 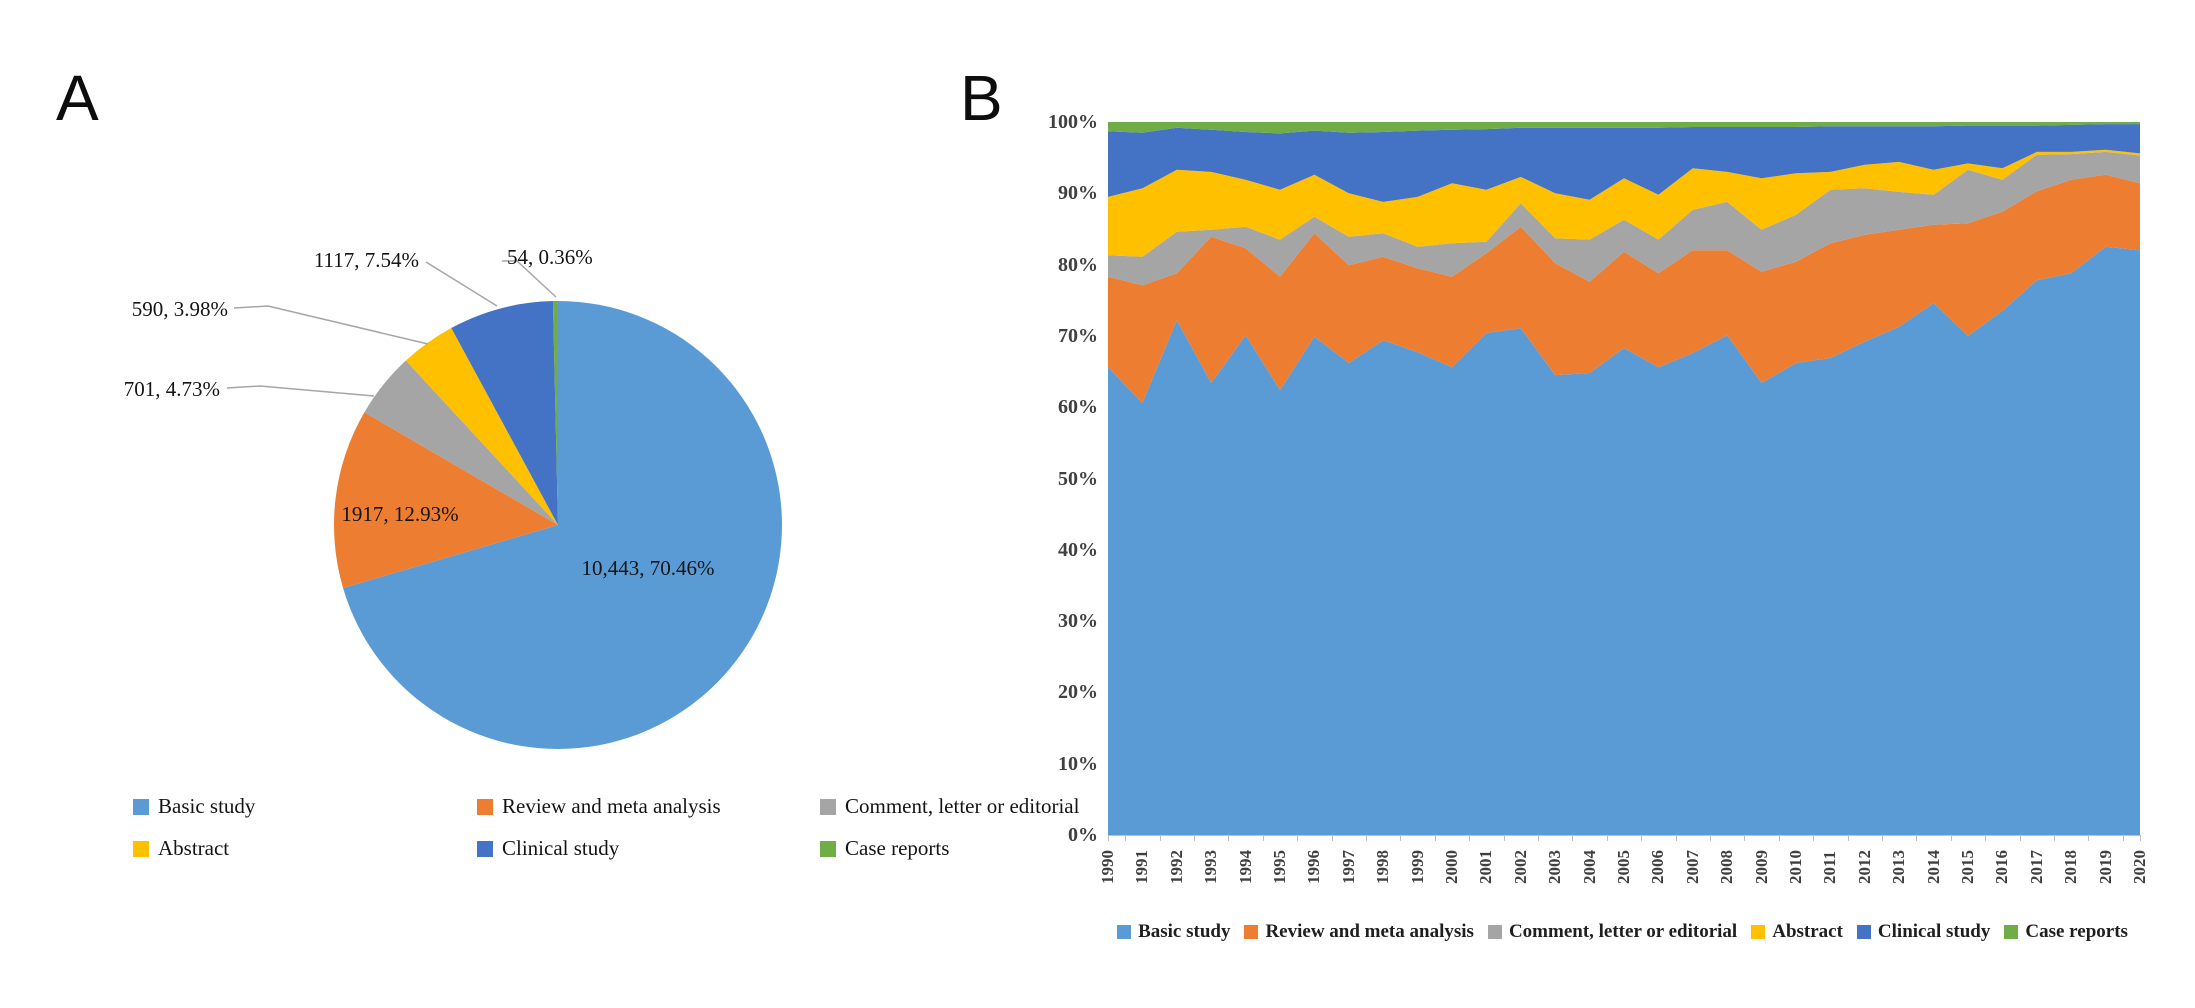 I want to click on x-tick-label: 1998, so click(x=1383, y=867).